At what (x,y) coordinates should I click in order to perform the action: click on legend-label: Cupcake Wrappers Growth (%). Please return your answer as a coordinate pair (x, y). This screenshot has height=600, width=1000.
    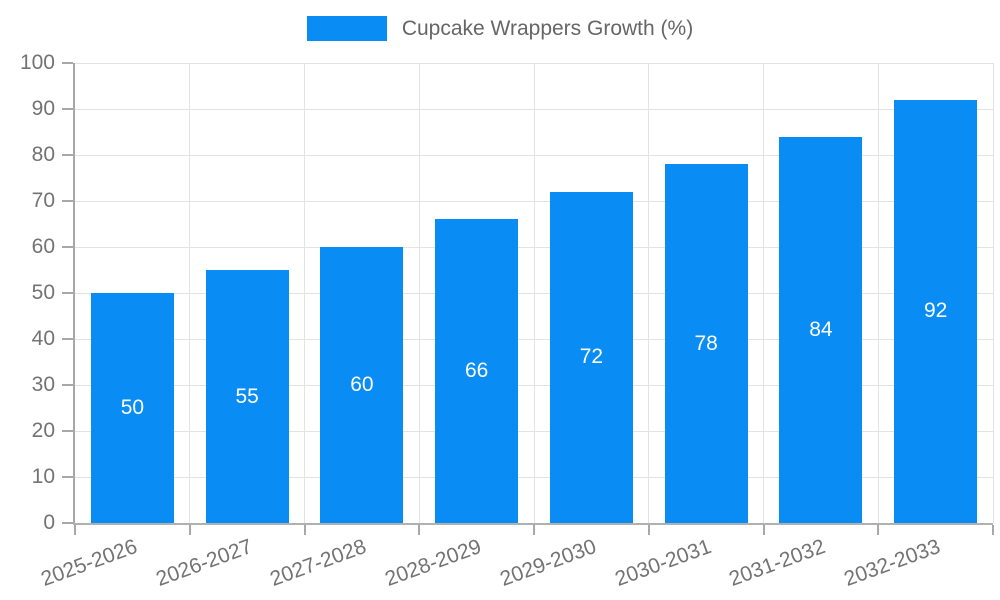
    Looking at the image, I should click on (547, 28).